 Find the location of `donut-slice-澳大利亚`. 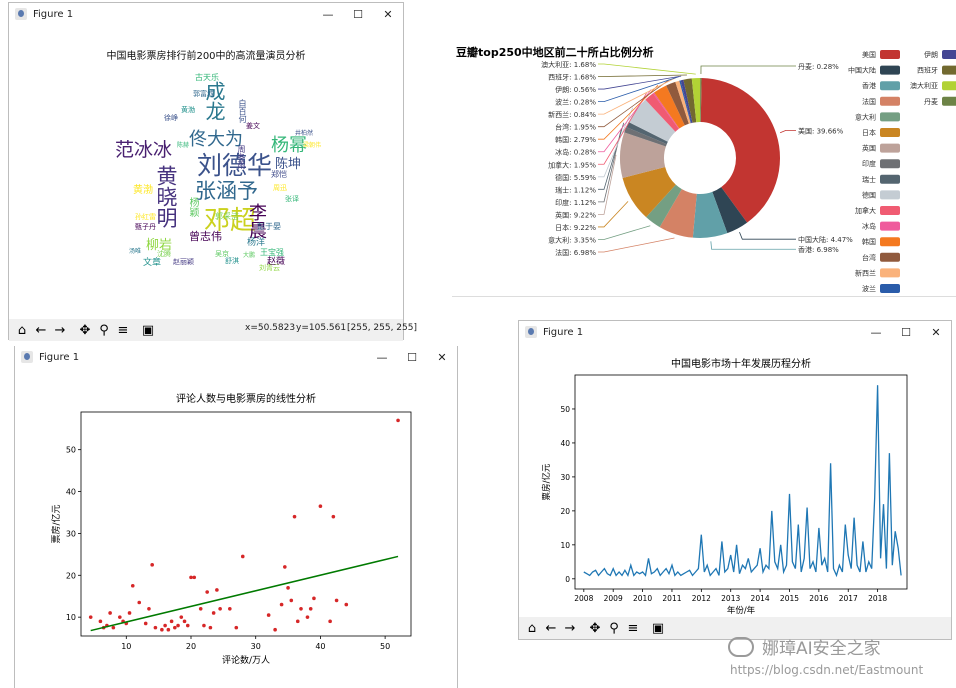

donut-slice-澳大利亚 is located at coordinates (696, 100).